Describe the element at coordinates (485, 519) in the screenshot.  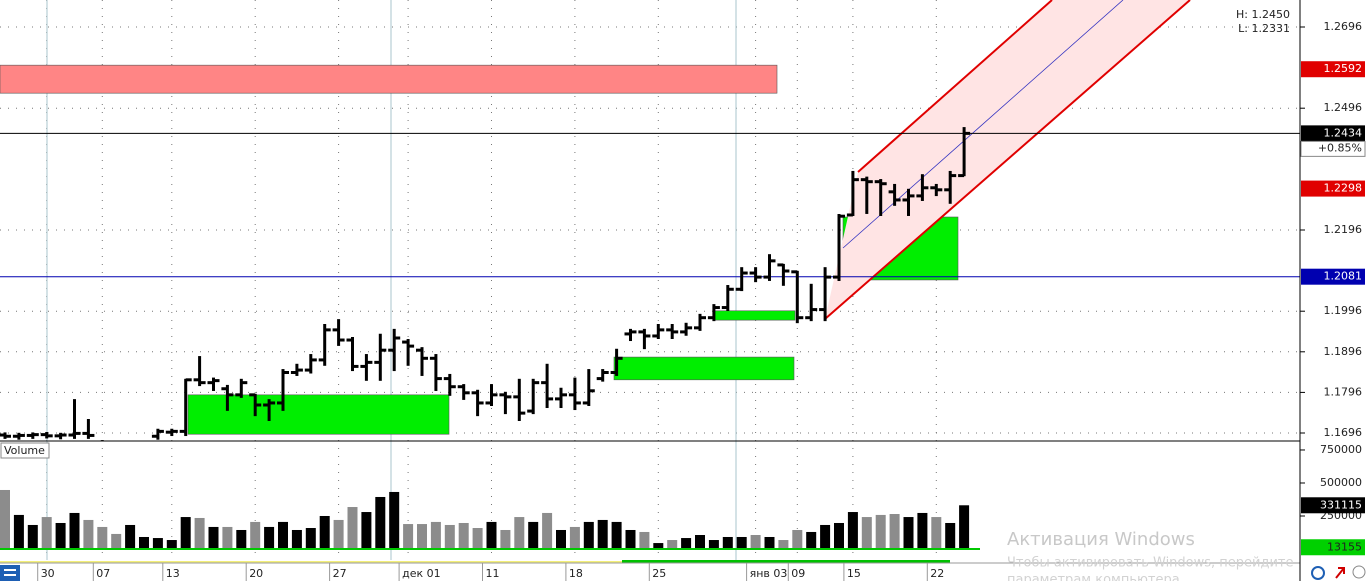
I see `volume-bars` at that location.